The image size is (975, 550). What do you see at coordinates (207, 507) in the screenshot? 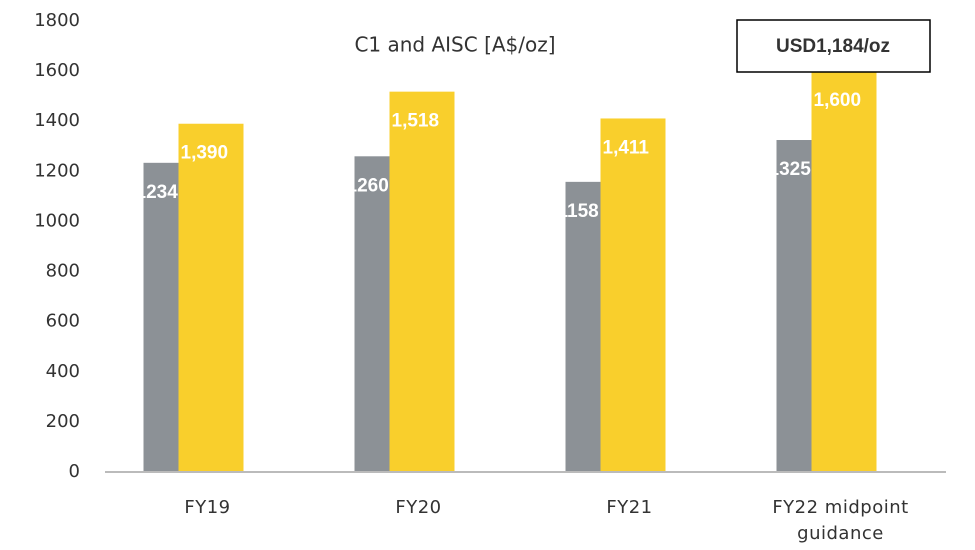
I see `x-tick-label: FY19` at bounding box center [207, 507].